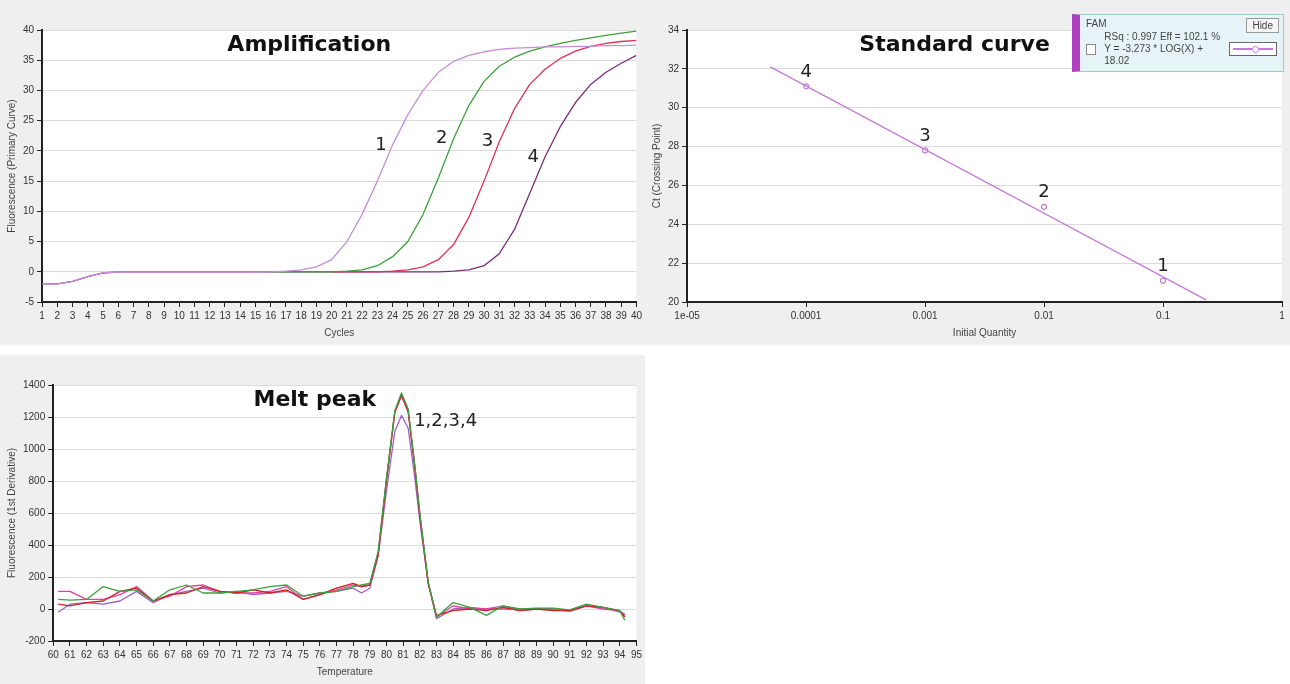  What do you see at coordinates (29, 120) in the screenshot?
I see `y-tick-label: 25` at bounding box center [29, 120].